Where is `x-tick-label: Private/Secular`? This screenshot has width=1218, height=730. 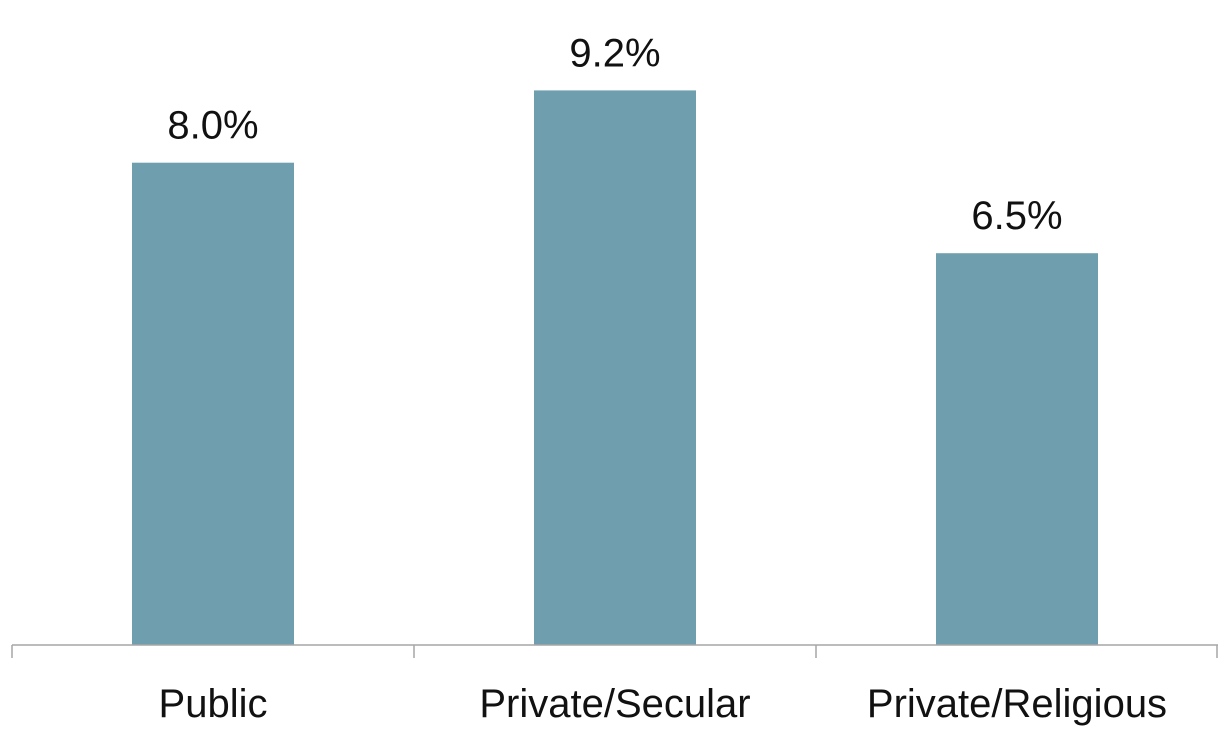 x-tick-label: Private/Secular is located at coordinates (614, 704).